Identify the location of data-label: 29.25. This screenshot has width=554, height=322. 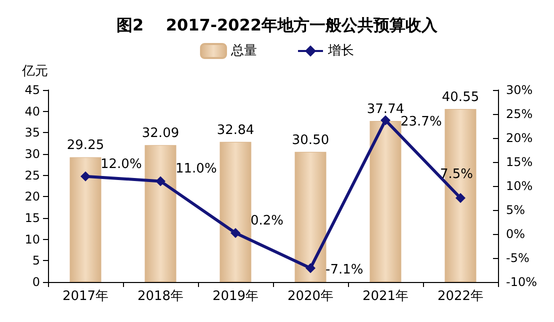
(85, 146).